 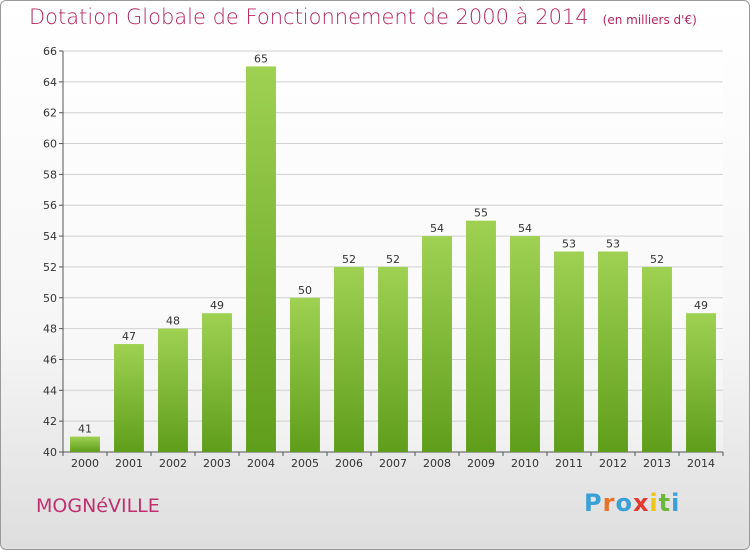 I want to click on value-label: 48, so click(x=173, y=321).